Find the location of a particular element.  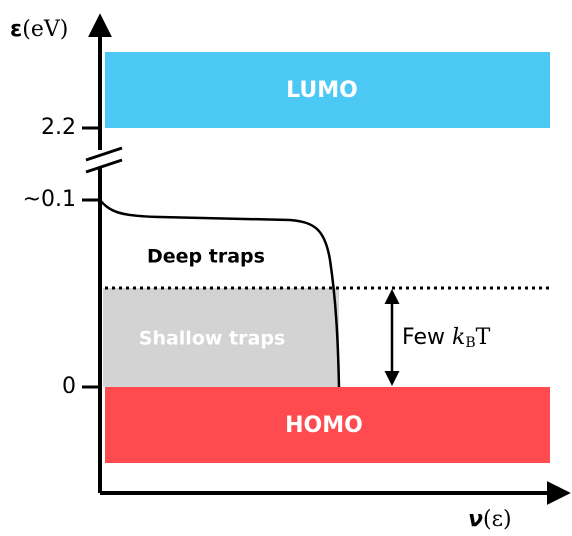

y-unit: (eV) is located at coordinates (45, 29).